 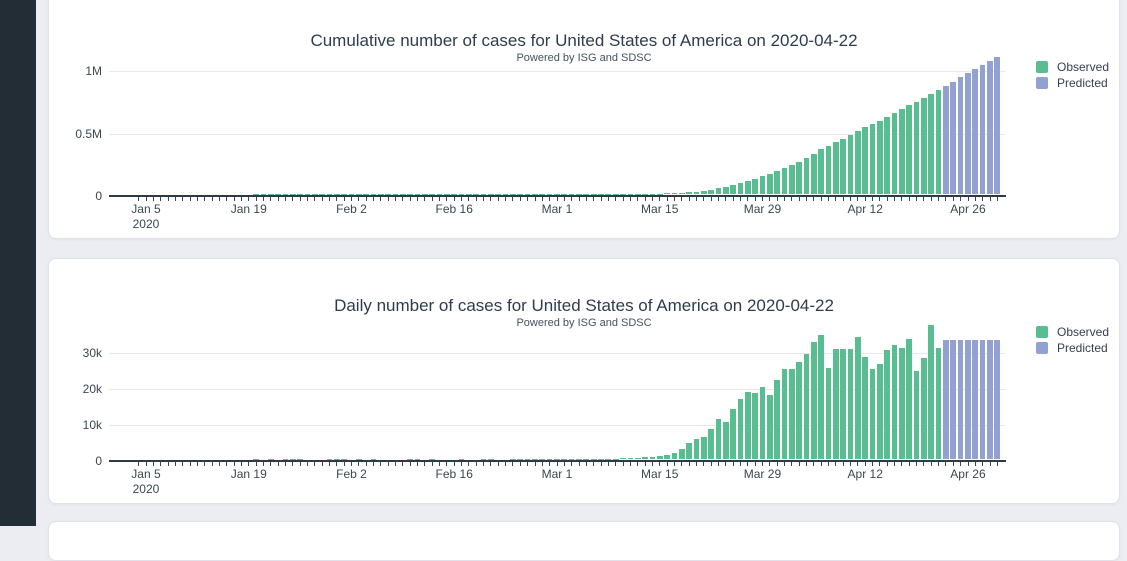 What do you see at coordinates (93, 71) in the screenshot?
I see `y-axis-tick-label: 1M` at bounding box center [93, 71].